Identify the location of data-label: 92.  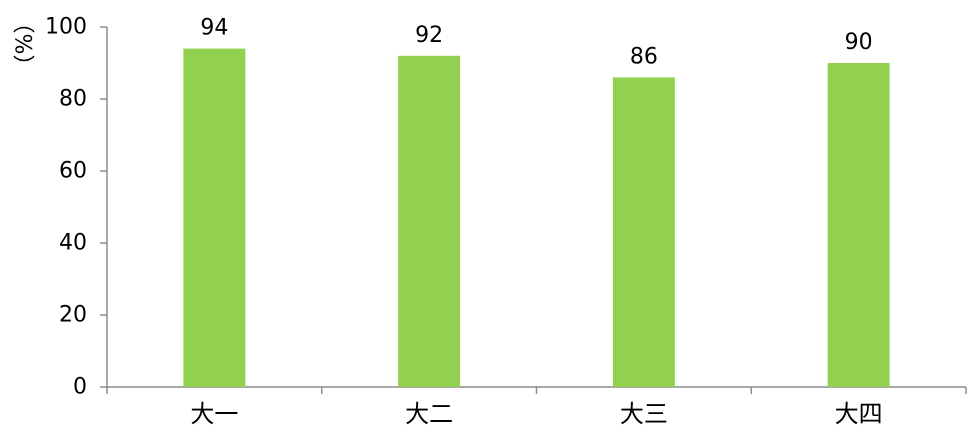
(429, 35).